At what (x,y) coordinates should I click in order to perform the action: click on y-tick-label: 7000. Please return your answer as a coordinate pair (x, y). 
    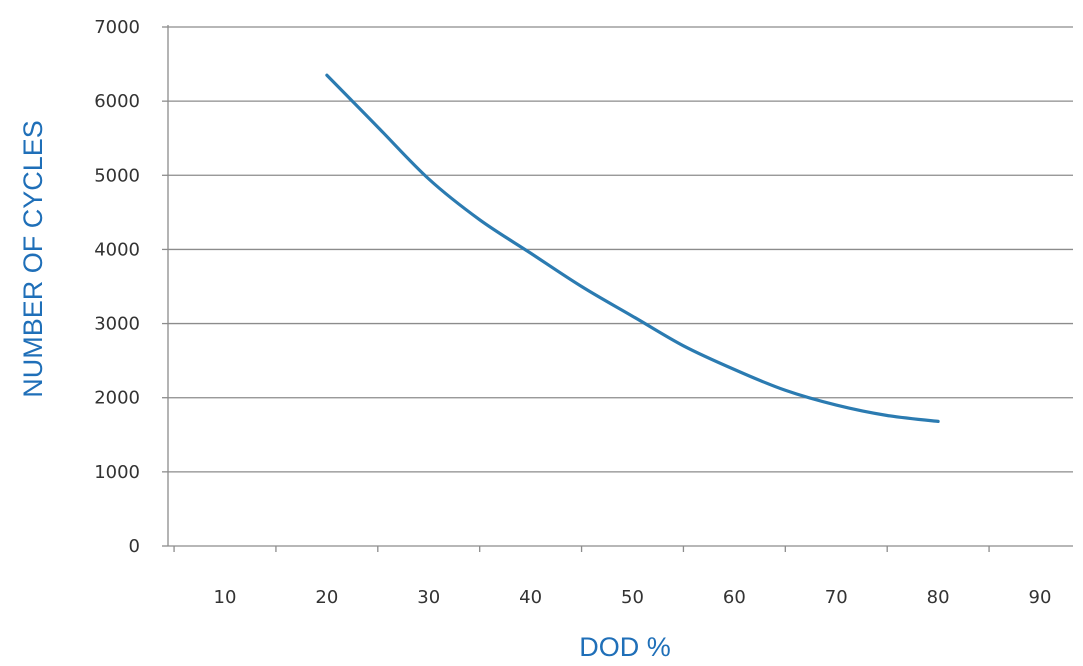
    Looking at the image, I should click on (117, 27).